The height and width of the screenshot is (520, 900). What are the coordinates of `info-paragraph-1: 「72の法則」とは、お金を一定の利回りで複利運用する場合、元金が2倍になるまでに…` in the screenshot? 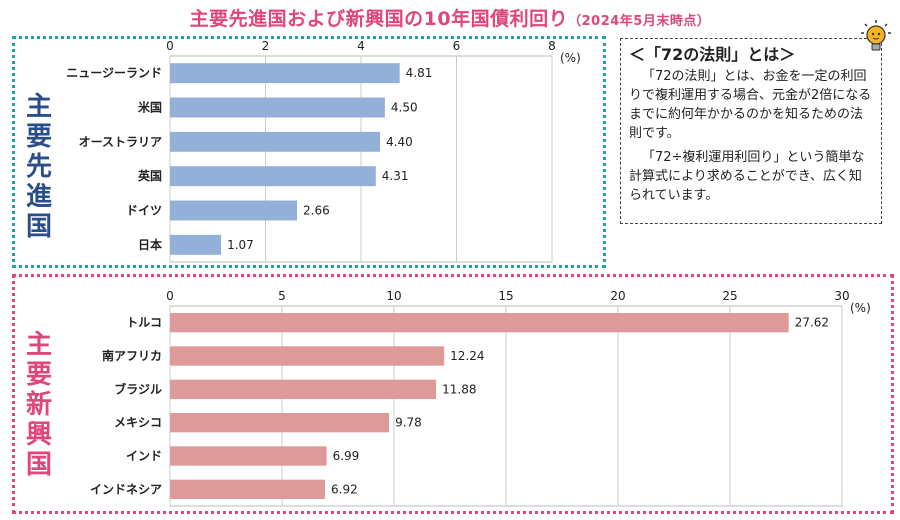 It's located at (750, 105).